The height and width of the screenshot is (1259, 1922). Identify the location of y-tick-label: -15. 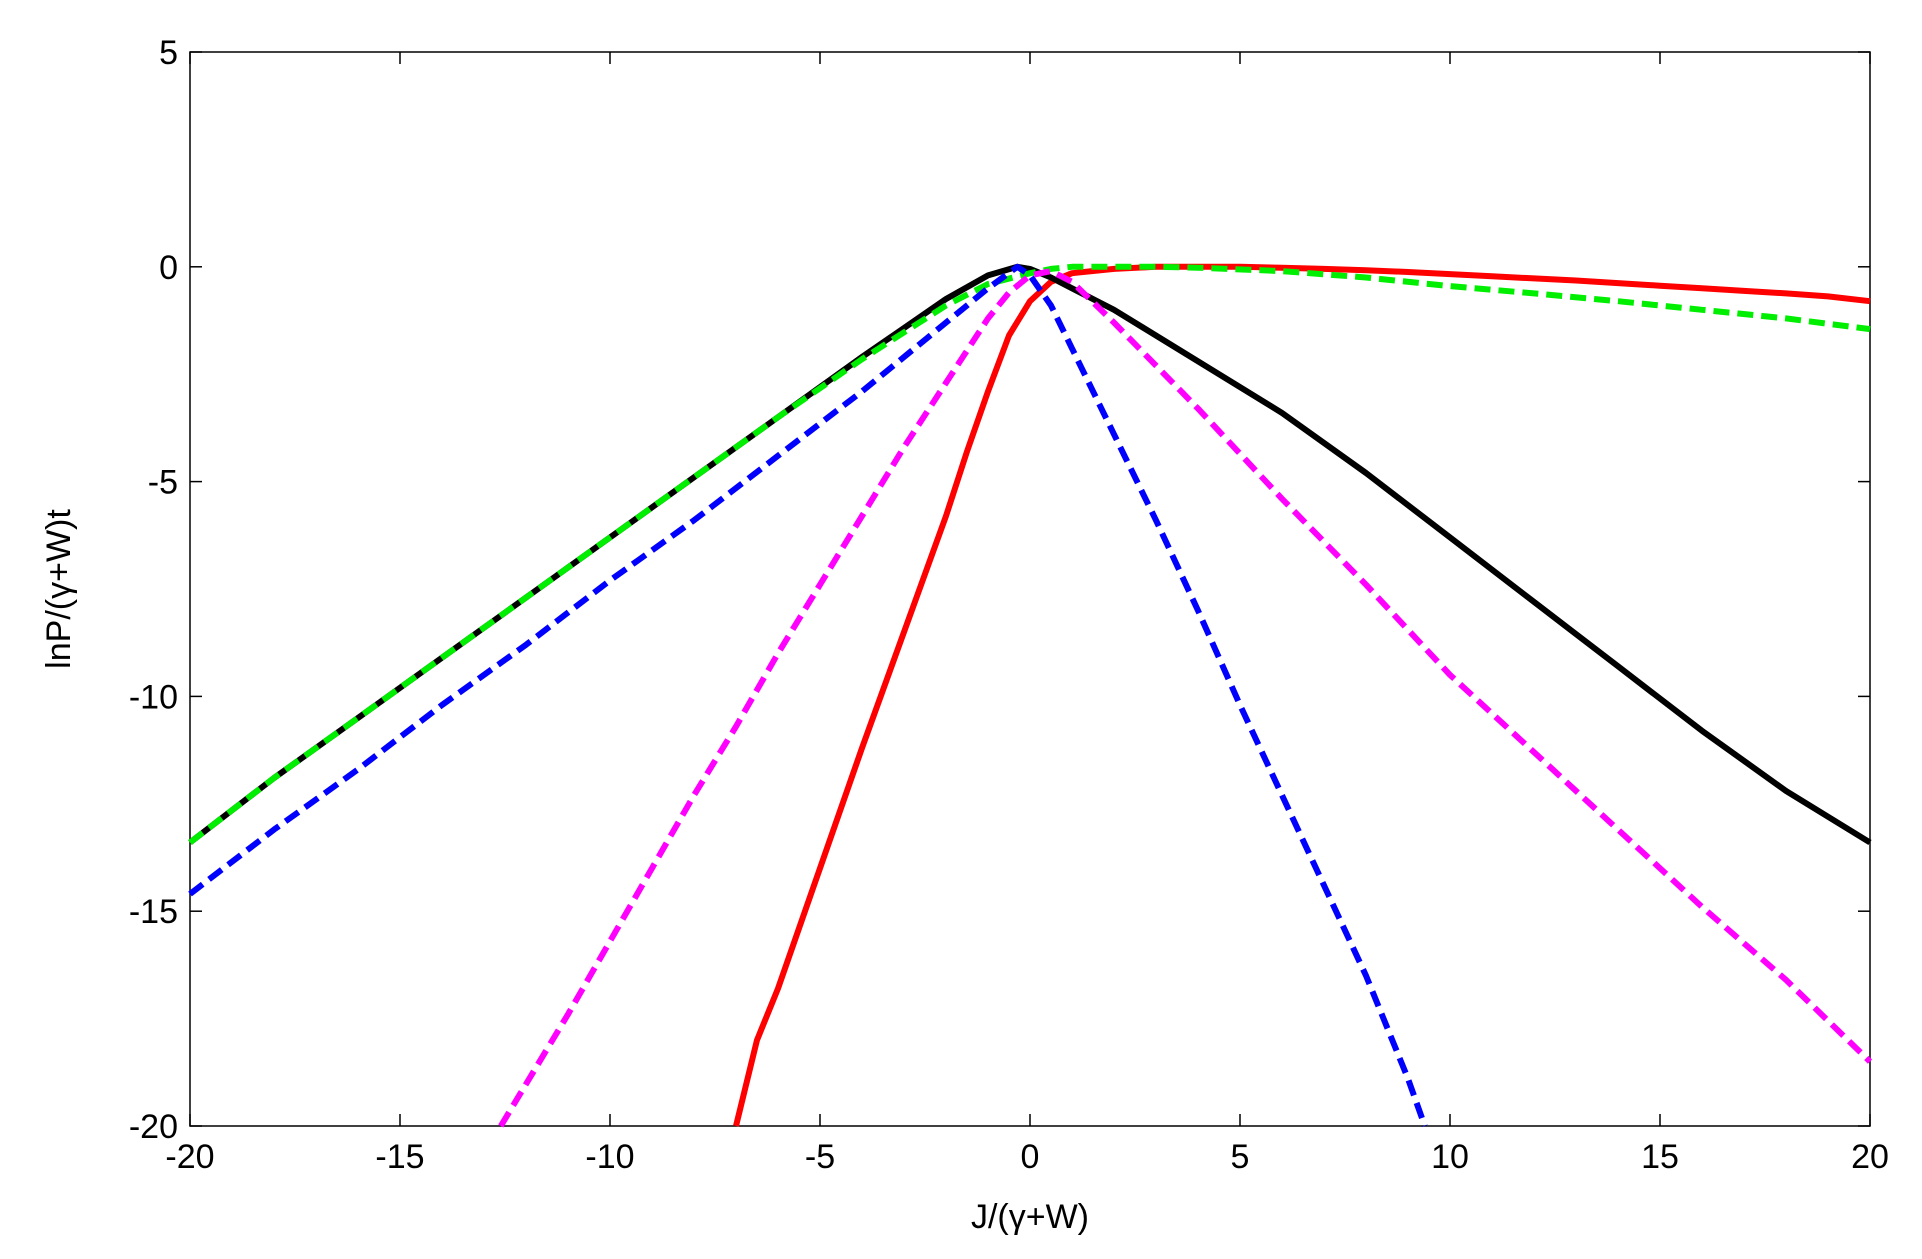
(153, 912).